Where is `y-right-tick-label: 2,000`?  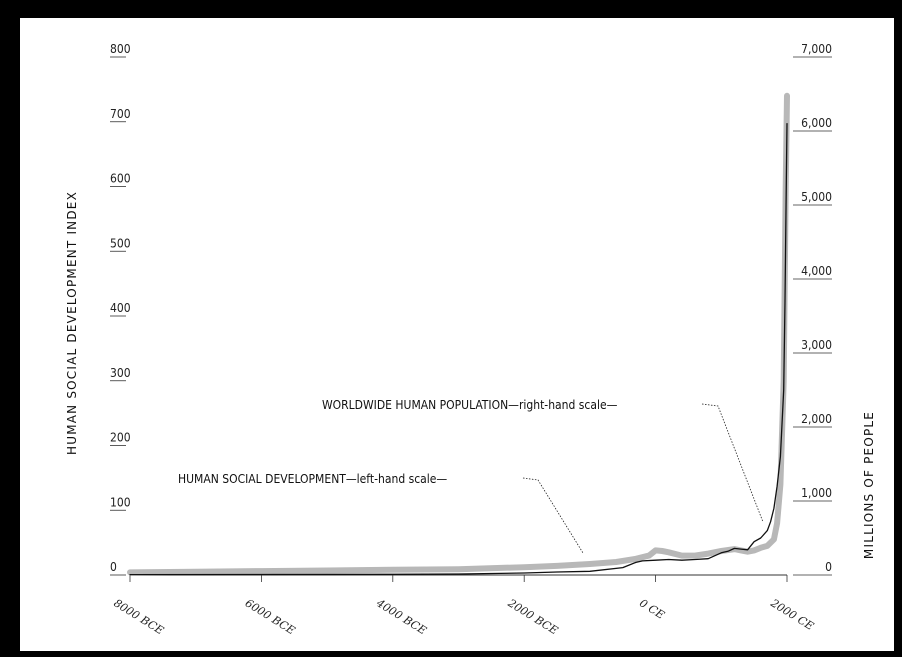 y-right-tick-label: 2,000 is located at coordinates (816, 419).